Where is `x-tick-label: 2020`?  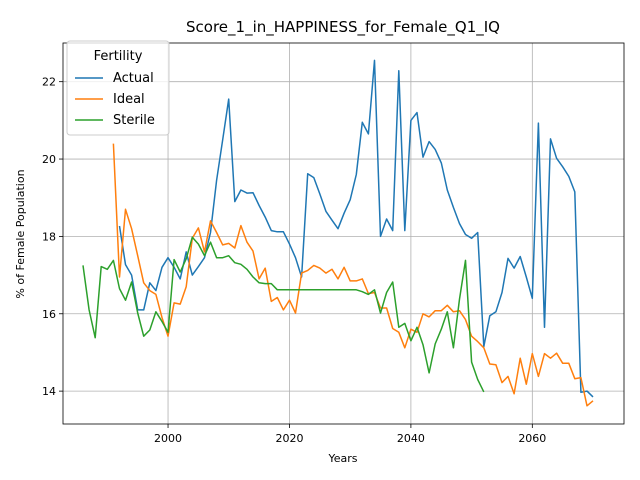
x-tick-label: 2020 is located at coordinates (289, 438).